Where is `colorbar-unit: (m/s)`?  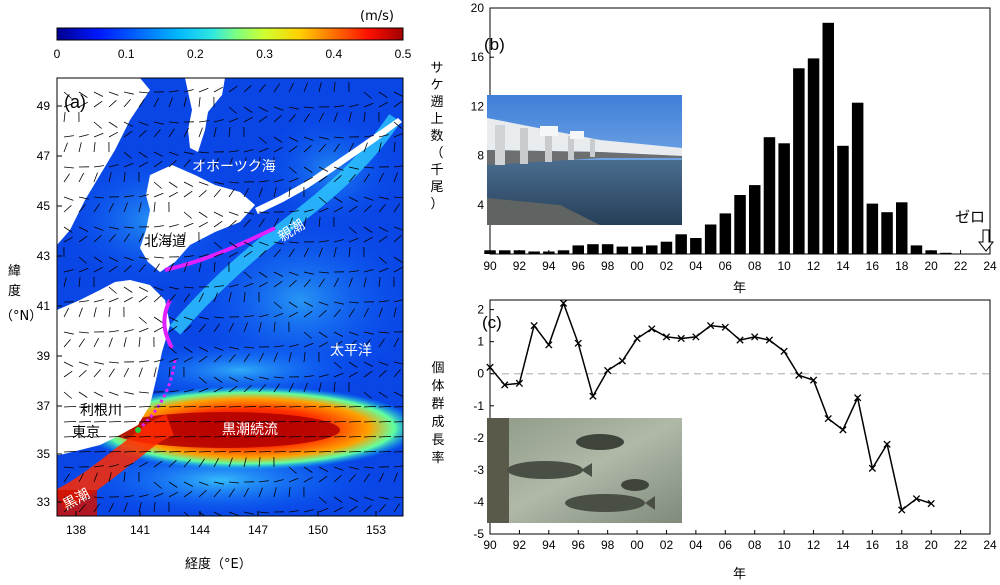
colorbar-unit: (m/s) is located at coordinates (377, 16).